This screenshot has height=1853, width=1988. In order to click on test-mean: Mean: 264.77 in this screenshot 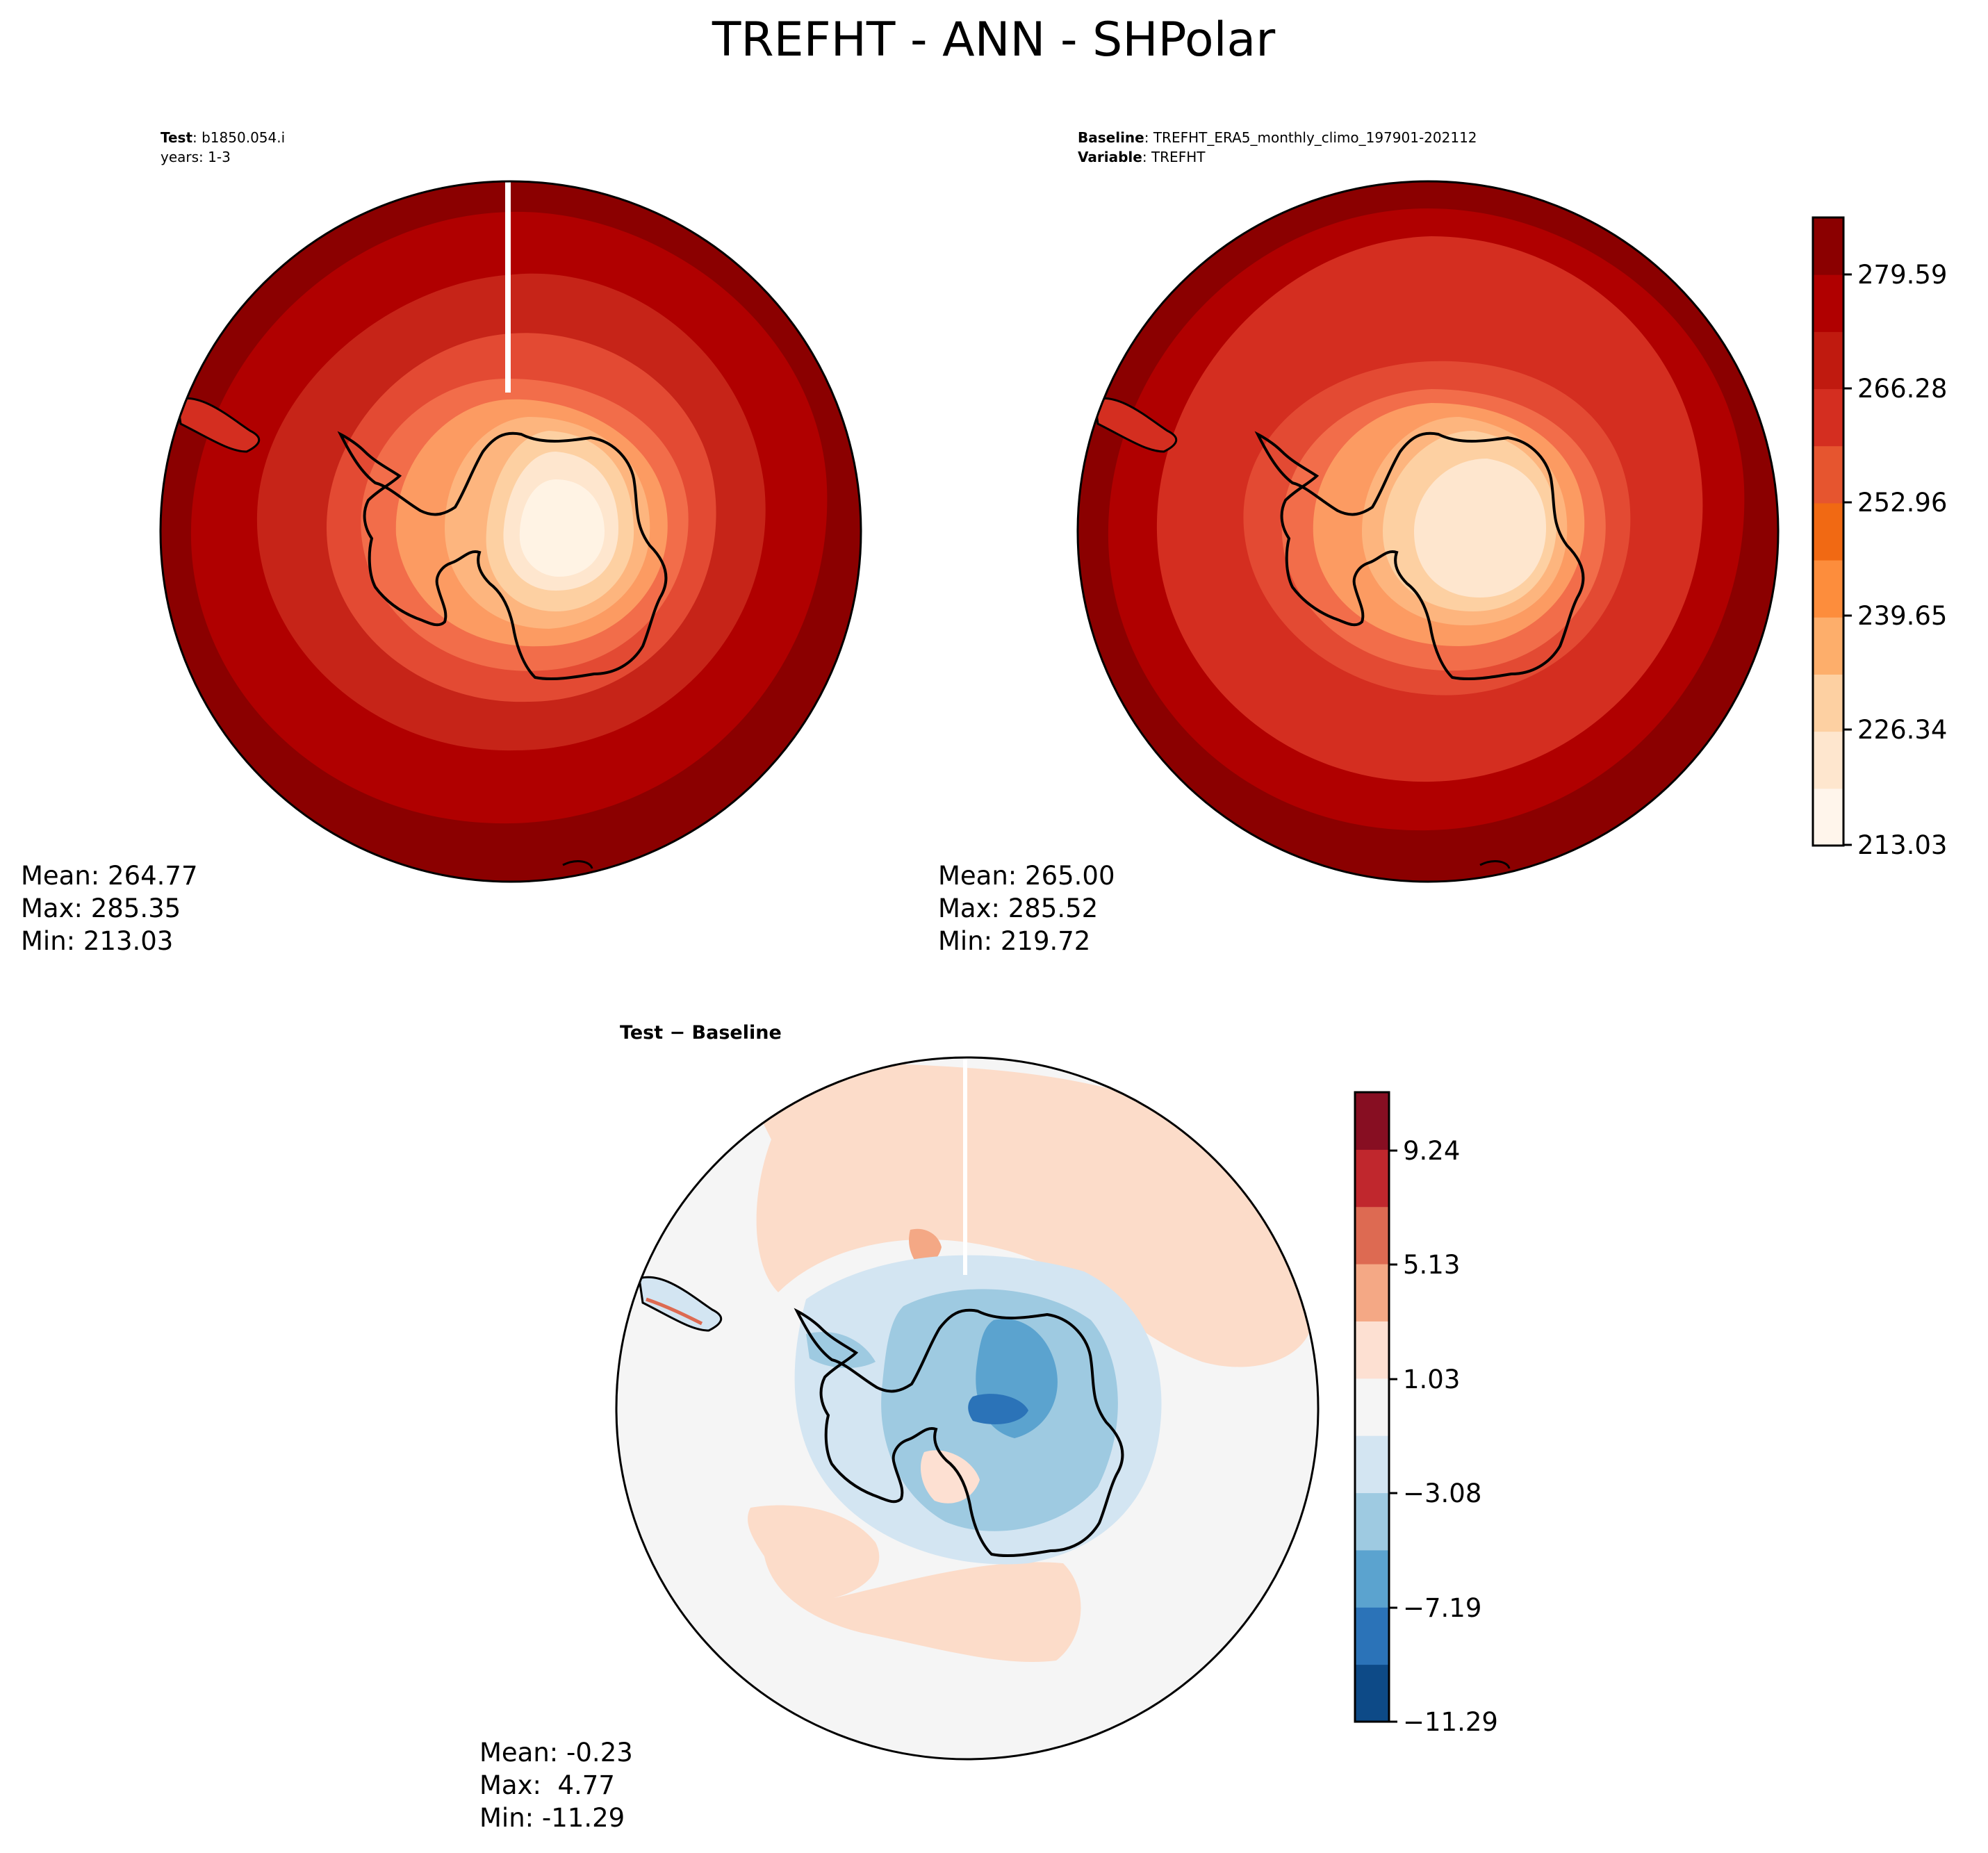, I will do `click(109, 876)`.